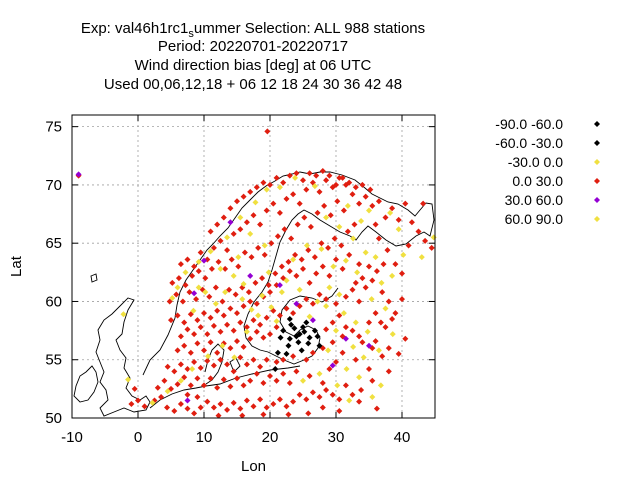 This screenshot has height=480, width=640. I want to click on x-tick-label: 40, so click(402, 437).